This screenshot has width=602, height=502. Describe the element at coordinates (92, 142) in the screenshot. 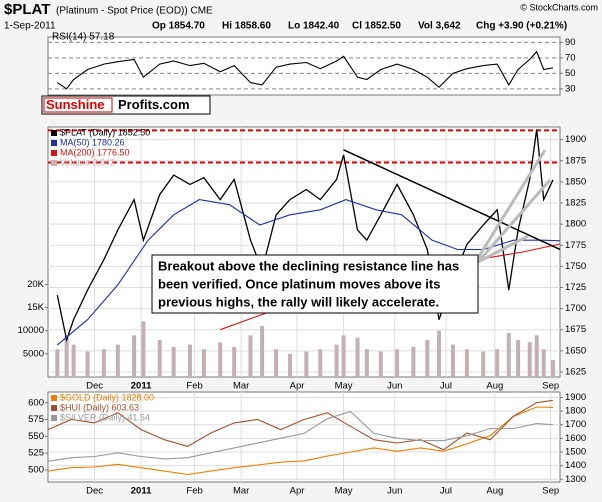

I see `legend-label: MA(50) 1780.26` at that location.